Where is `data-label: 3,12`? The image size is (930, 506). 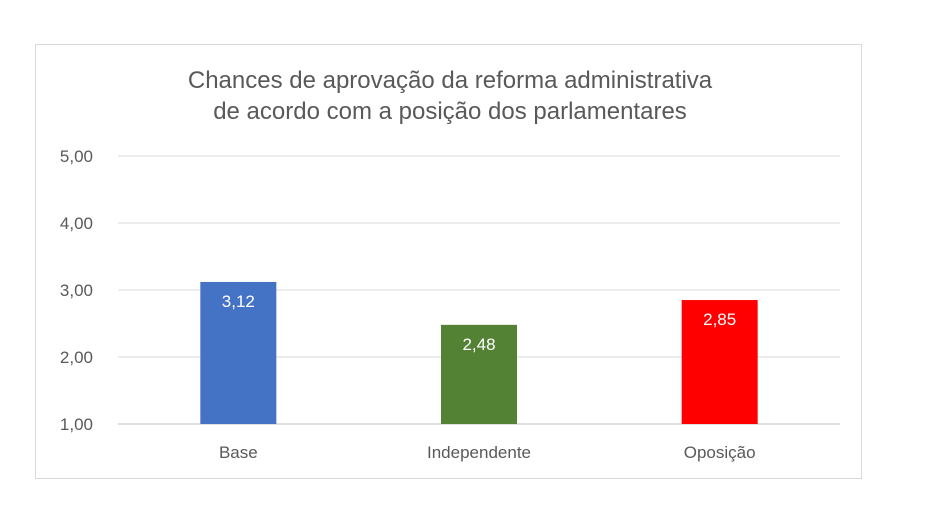 data-label: 3,12 is located at coordinates (238, 301).